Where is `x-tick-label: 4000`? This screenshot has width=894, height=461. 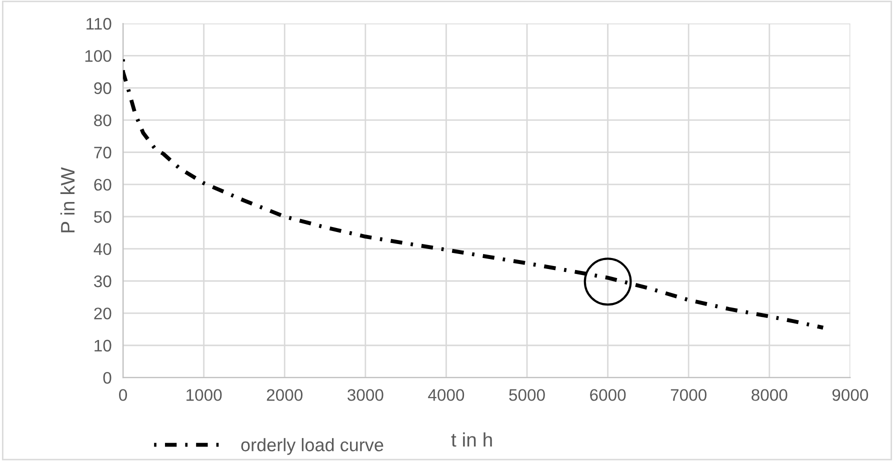 x-tick-label: 4000 is located at coordinates (446, 395).